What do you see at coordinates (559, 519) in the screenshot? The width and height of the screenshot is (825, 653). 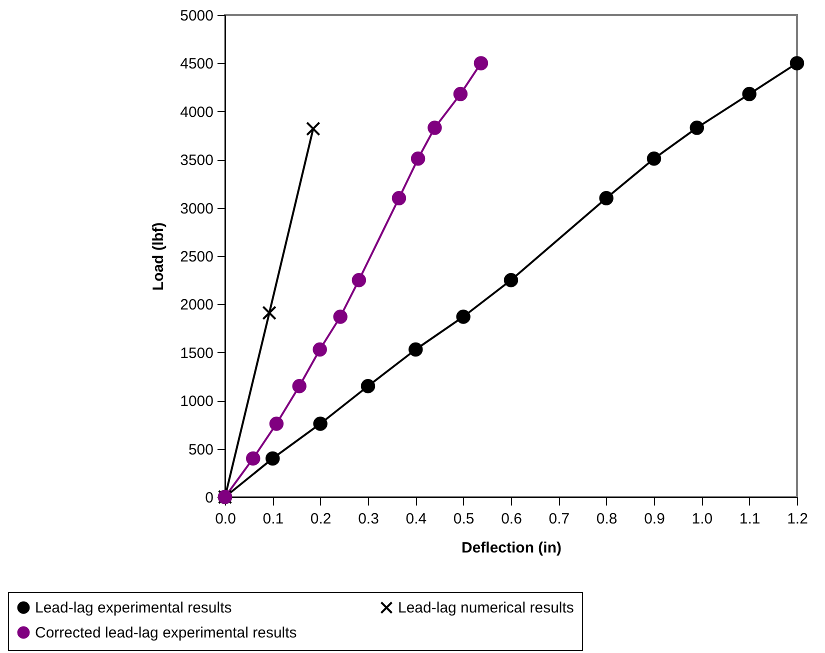 I see `x-tick-label: 0.7` at bounding box center [559, 519].